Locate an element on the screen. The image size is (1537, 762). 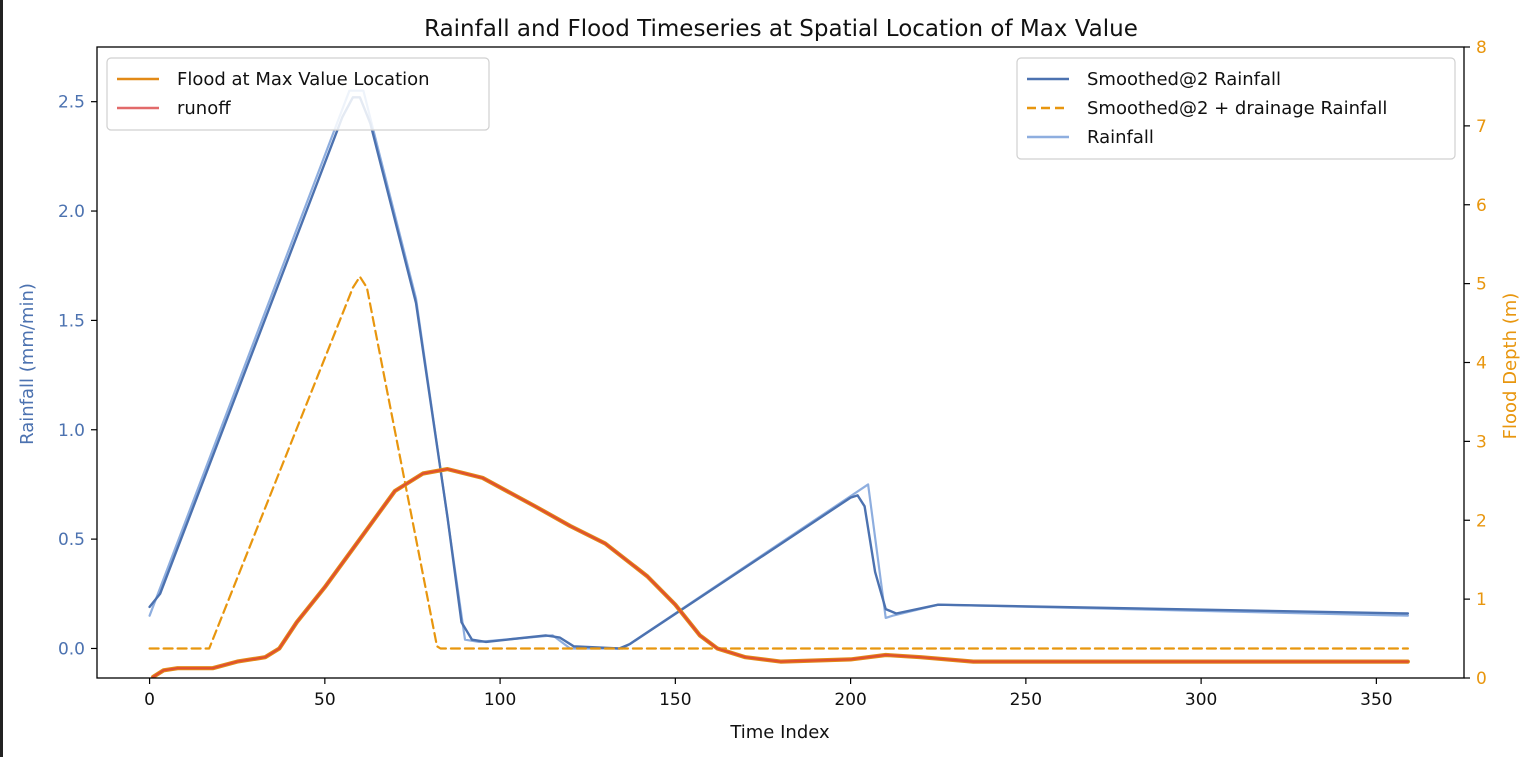
legend-label: runoff is located at coordinates (204, 108).